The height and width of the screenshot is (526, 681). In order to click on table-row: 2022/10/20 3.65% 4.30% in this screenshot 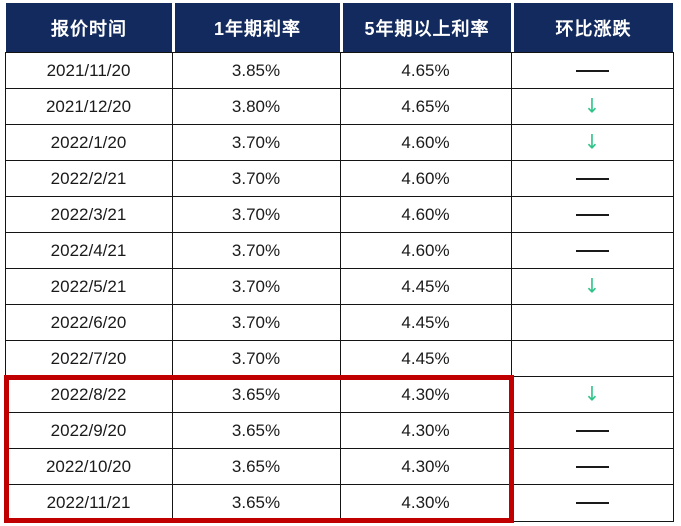, I will do `click(339, 467)`.